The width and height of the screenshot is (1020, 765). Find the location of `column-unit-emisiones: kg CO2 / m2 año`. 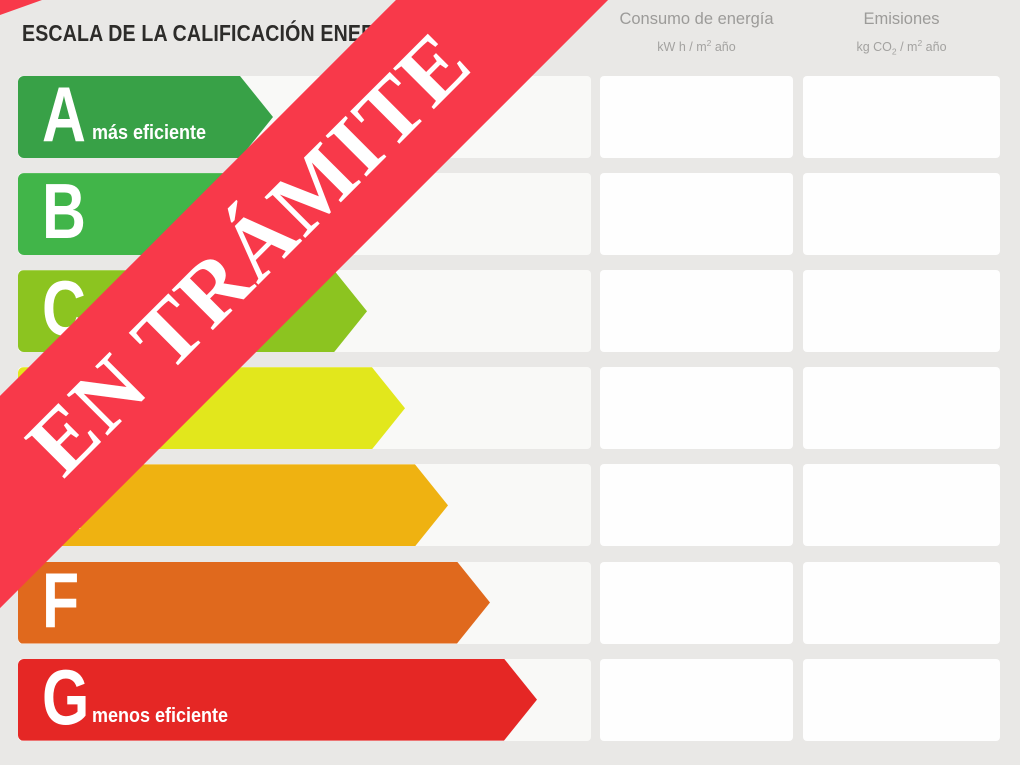

column-unit-emisiones: kg CO2 / m2 año is located at coordinates (901, 48).